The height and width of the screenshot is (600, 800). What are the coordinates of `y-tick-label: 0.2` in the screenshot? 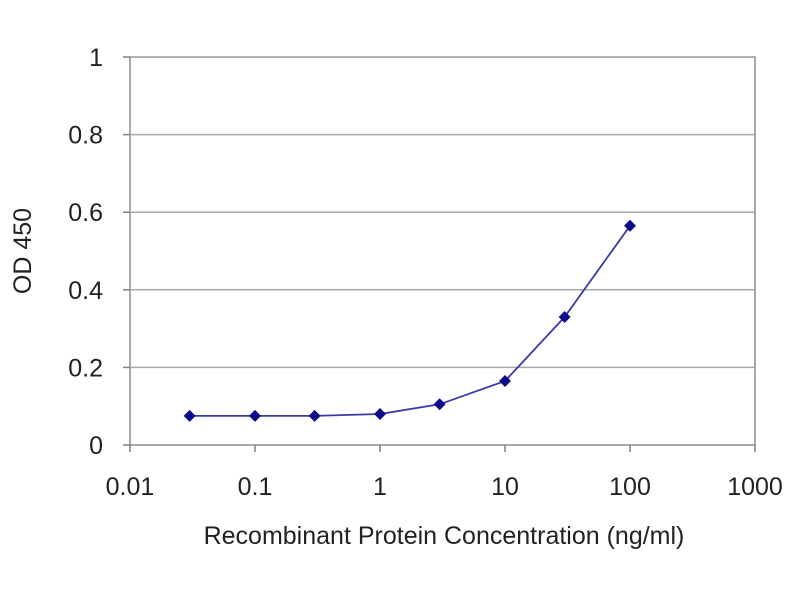 It's located at (85, 368).